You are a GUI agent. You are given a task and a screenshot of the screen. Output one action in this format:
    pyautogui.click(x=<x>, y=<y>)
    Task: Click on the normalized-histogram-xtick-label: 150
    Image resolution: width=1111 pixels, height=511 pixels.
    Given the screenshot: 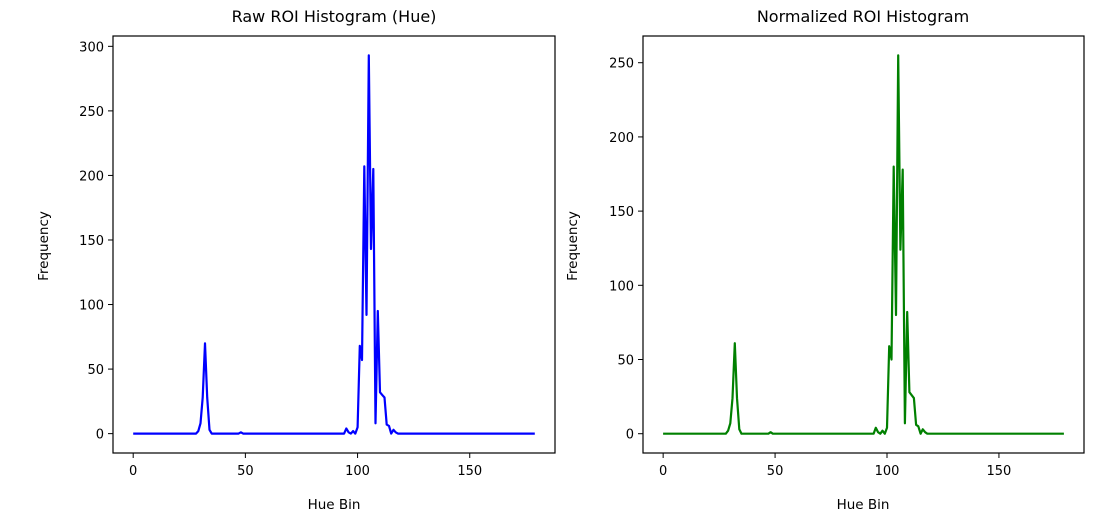 What is the action you would take?
    pyautogui.click(x=999, y=471)
    